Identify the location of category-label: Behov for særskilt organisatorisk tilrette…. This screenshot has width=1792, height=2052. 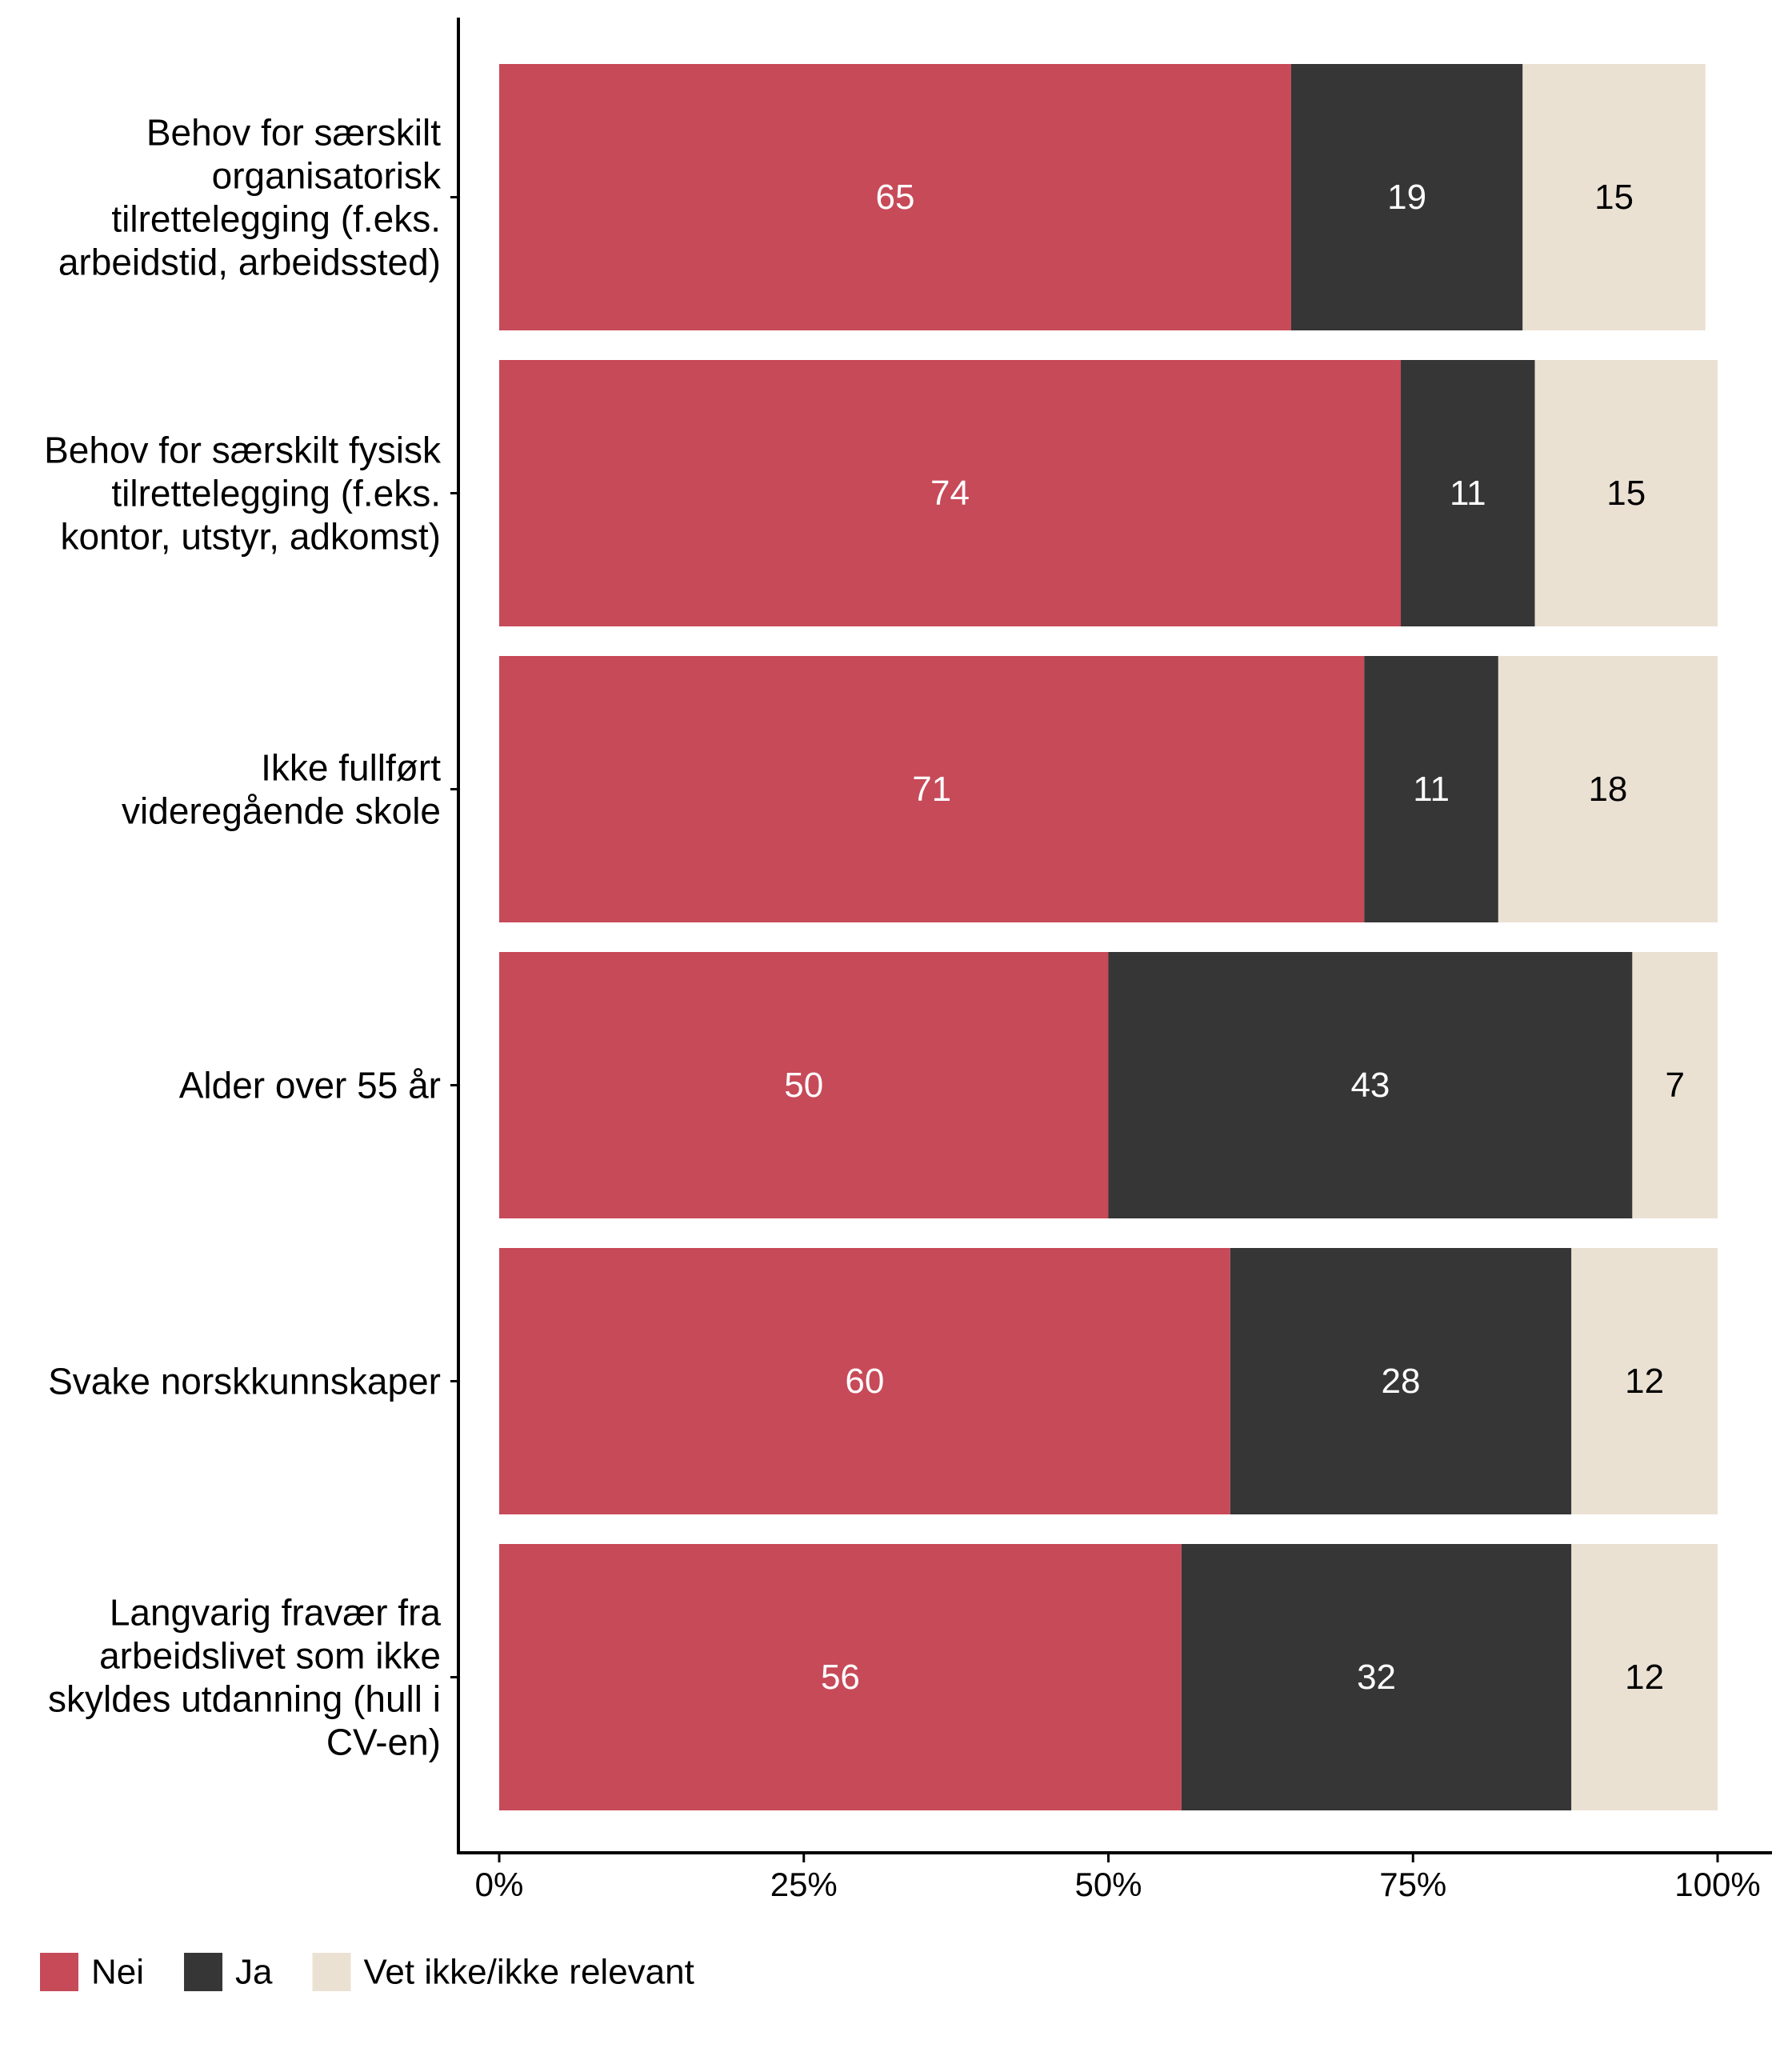
(250, 197).